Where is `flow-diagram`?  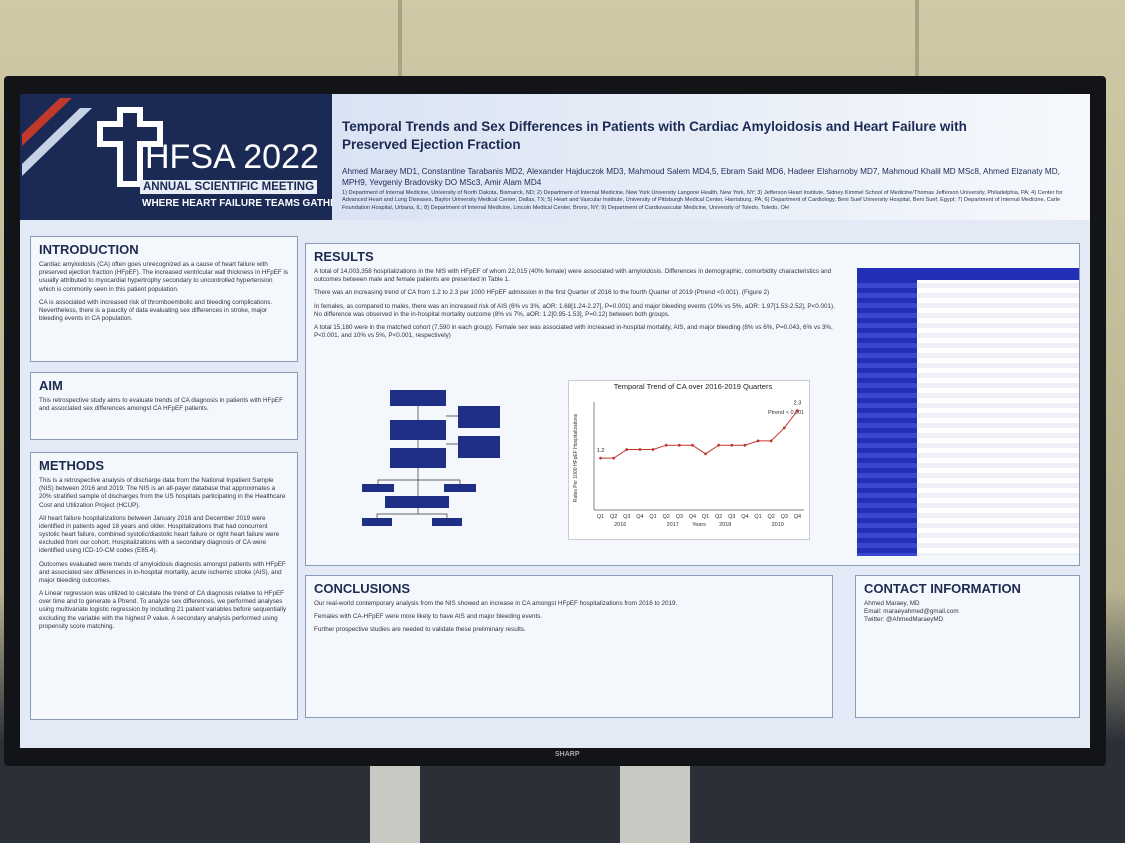
flow-diagram is located at coordinates (431, 458).